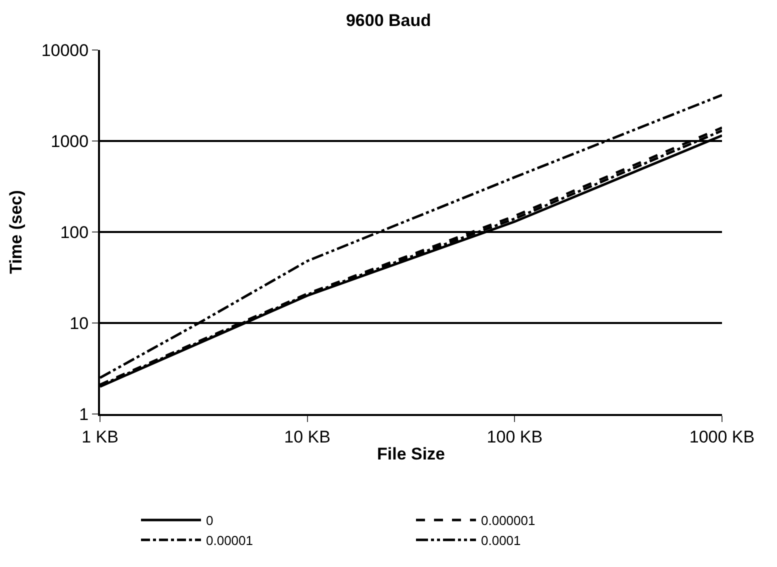 The image size is (777, 567). What do you see at coordinates (84, 414) in the screenshot?
I see `y-tick-label: 1` at bounding box center [84, 414].